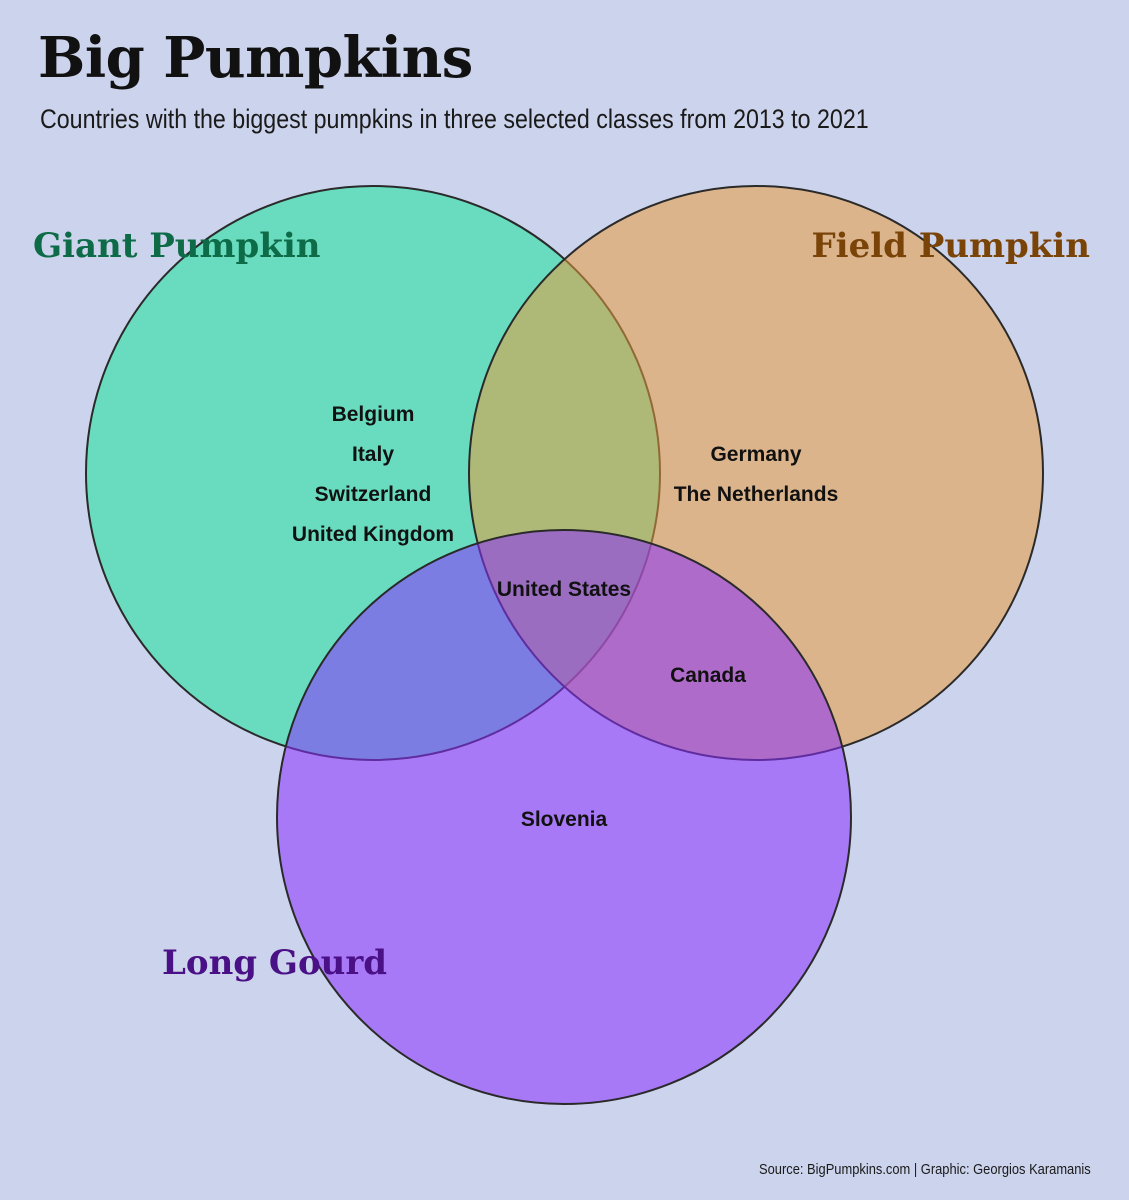 The height and width of the screenshot is (1200, 1129). Describe the element at coordinates (373, 494) in the screenshot. I see `country-label: Switzerland` at that location.